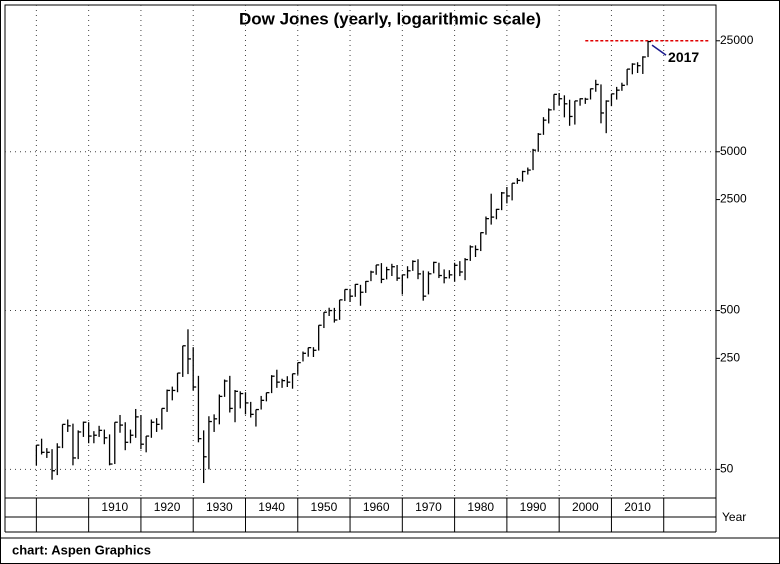 The height and width of the screenshot is (564, 780). What do you see at coordinates (683, 57) in the screenshot?
I see `annotation: 2017` at bounding box center [683, 57].